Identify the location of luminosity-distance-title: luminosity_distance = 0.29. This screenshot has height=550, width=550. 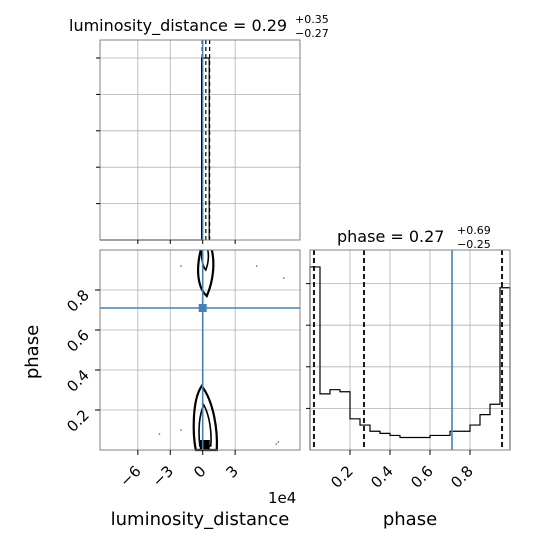
(178, 26).